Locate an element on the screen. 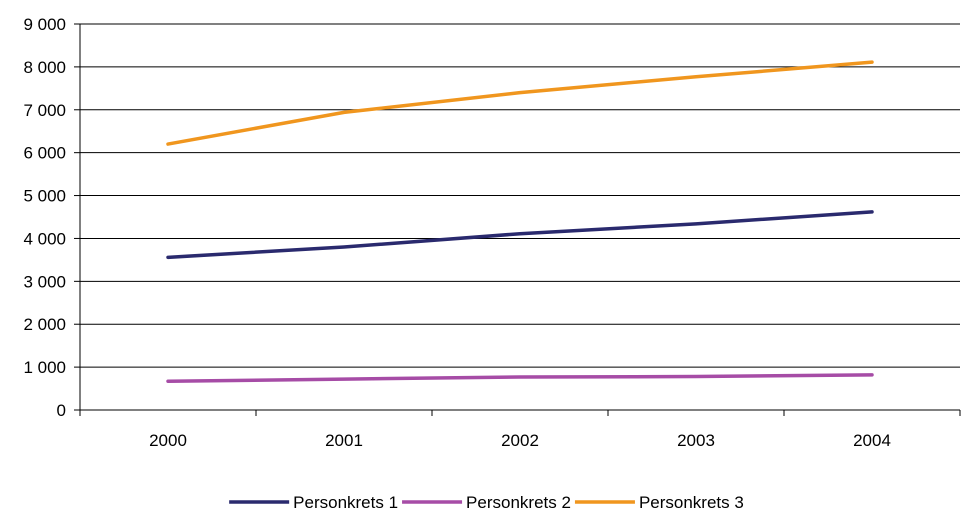 The image size is (973, 519). y-tick-label: 1 000 is located at coordinates (44, 367).